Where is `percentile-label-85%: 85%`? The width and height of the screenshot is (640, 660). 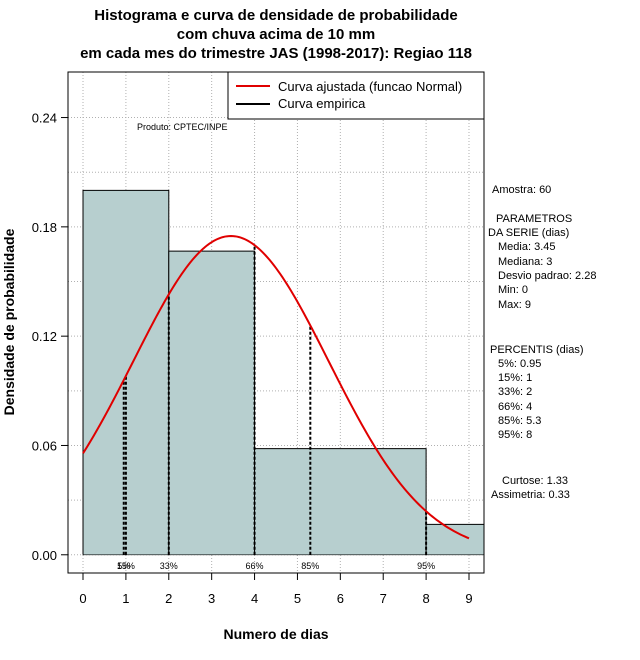 percentile-label-85%: 85% is located at coordinates (310, 566).